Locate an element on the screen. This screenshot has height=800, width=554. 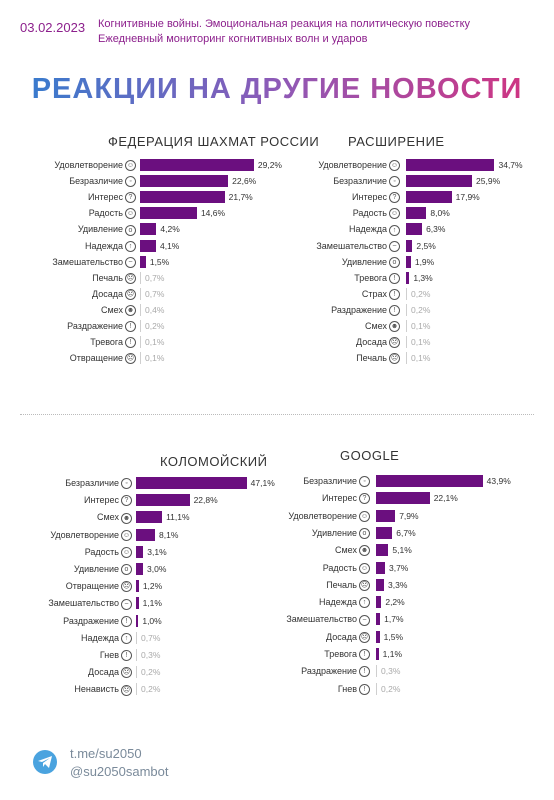
bar-row: Тревога! 0,1% is located at coordinates (155, 342).